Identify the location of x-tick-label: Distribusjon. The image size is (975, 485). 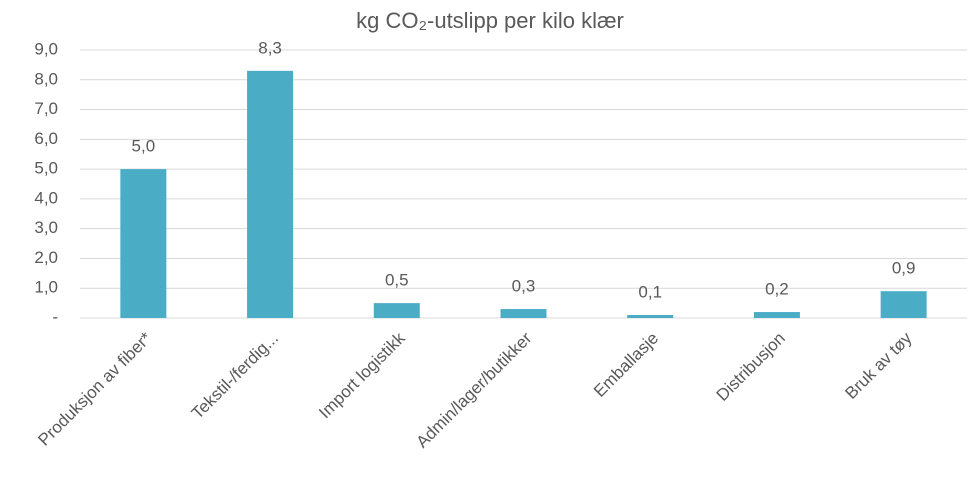
(751, 367).